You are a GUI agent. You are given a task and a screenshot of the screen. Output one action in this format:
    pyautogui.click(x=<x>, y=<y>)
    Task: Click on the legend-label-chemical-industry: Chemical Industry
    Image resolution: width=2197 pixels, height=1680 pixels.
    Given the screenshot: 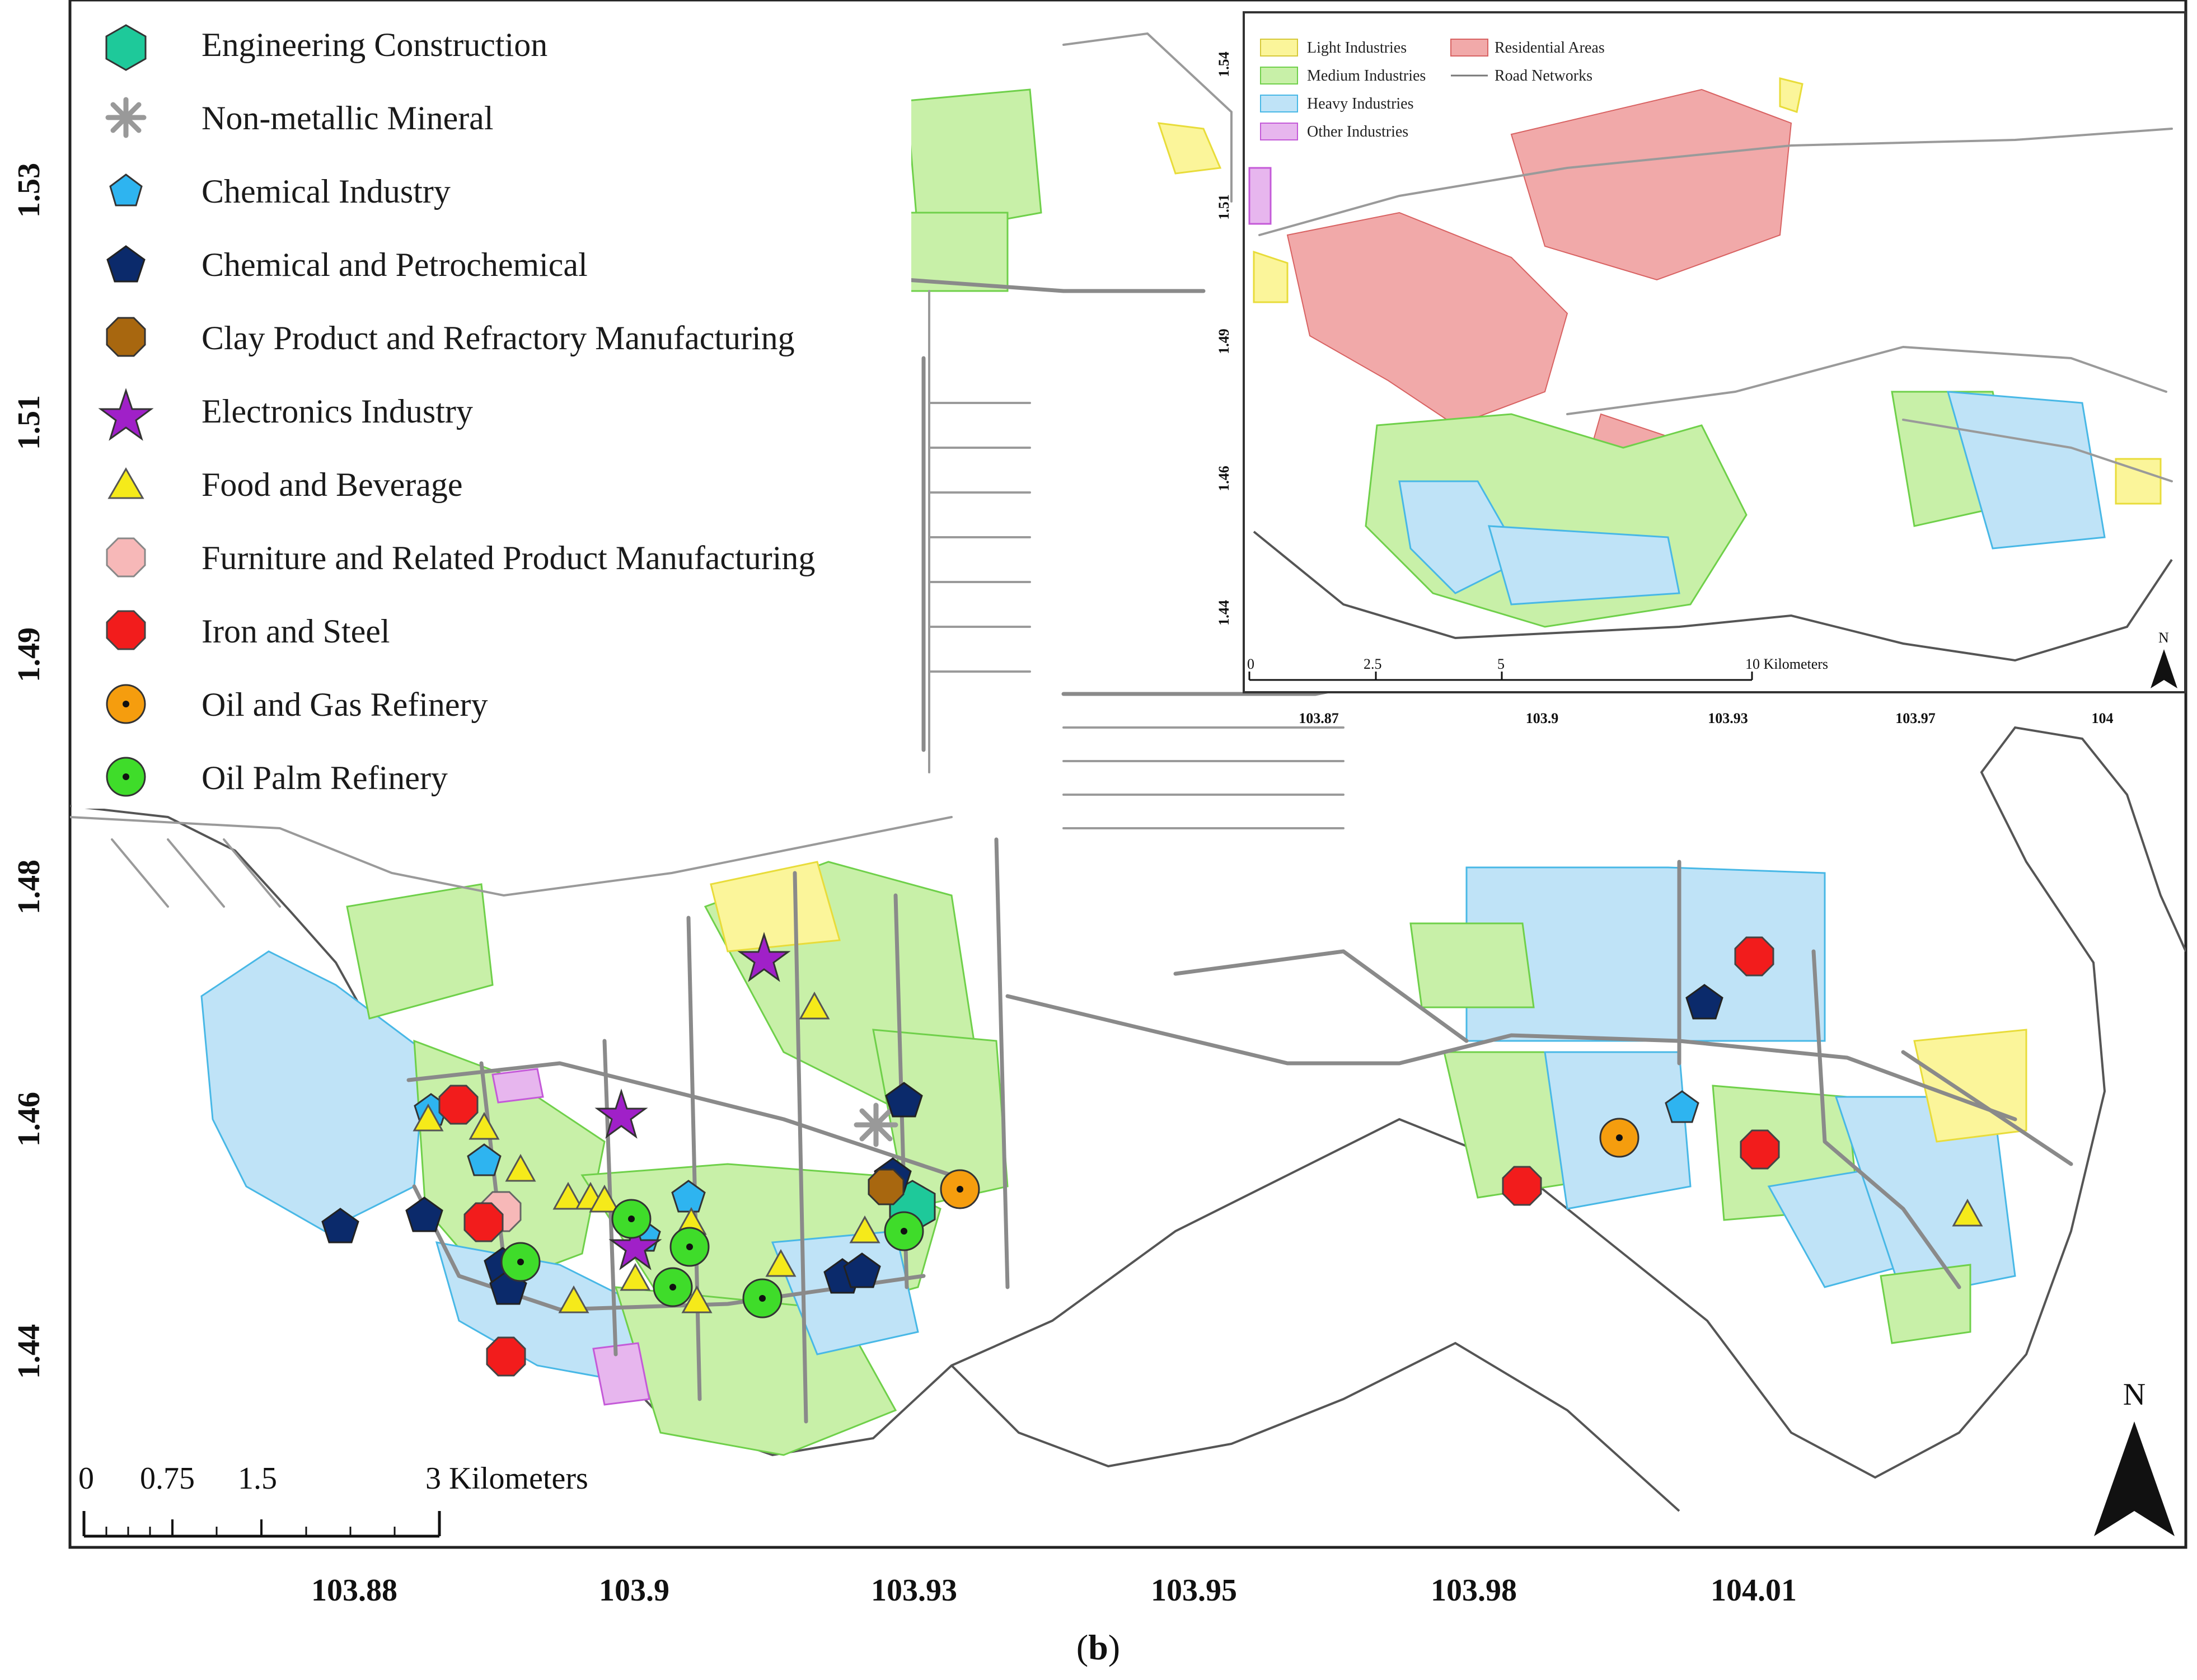 What is the action you would take?
    pyautogui.click(x=326, y=192)
    